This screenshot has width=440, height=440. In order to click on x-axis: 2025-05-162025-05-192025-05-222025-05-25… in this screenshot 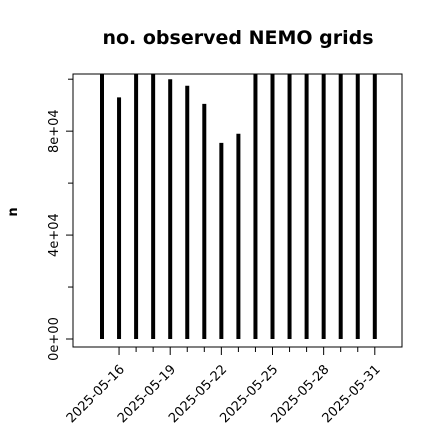, I will do `click(224, 386)`.